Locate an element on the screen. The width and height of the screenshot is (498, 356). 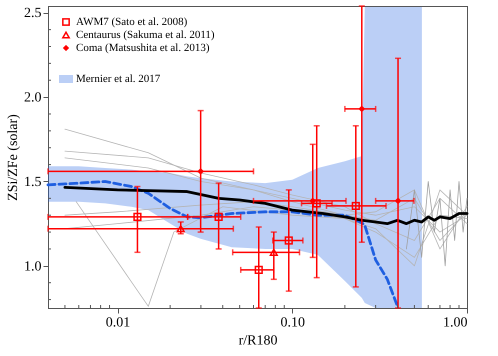
x-tick-label: 0.01 is located at coordinates (118, 323).